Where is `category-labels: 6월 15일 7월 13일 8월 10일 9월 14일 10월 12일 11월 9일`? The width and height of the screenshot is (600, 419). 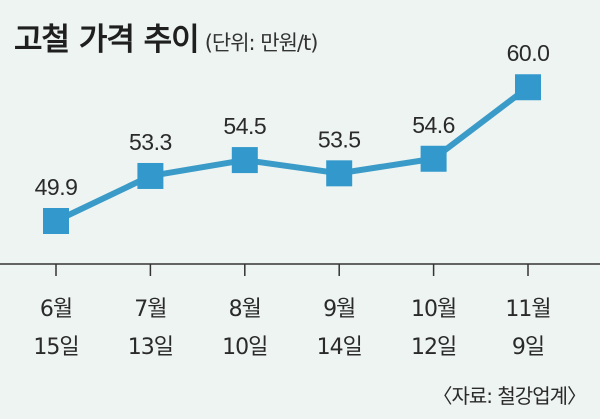
category-labels: 6월 15일 7월 13일 8월 10일 9월 14일 10월 12일 11월 9일 is located at coordinates (292, 328).